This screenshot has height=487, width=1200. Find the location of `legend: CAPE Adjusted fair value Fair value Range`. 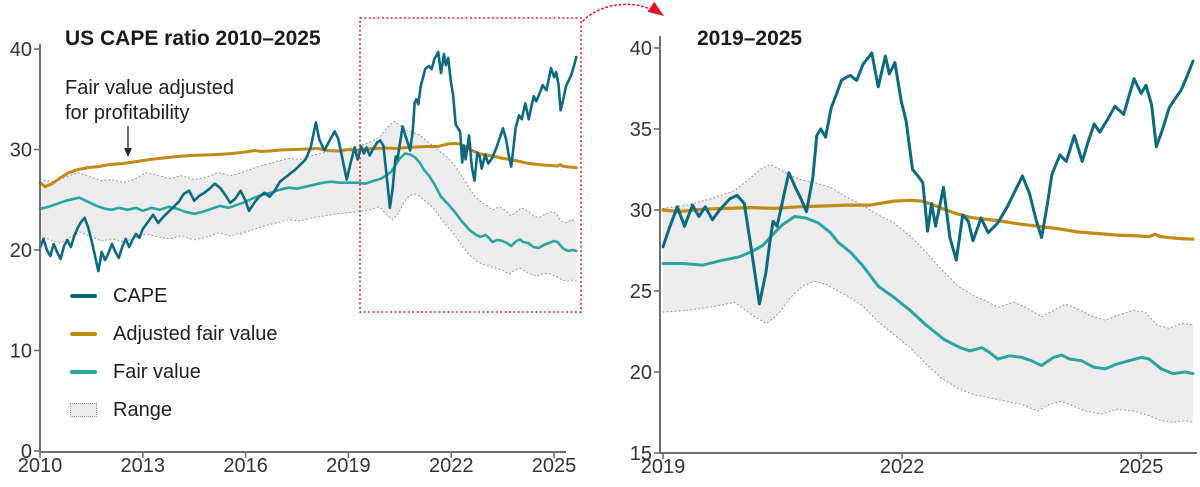

legend: CAPE Adjusted fair value Fair value Range is located at coordinates (174, 359).